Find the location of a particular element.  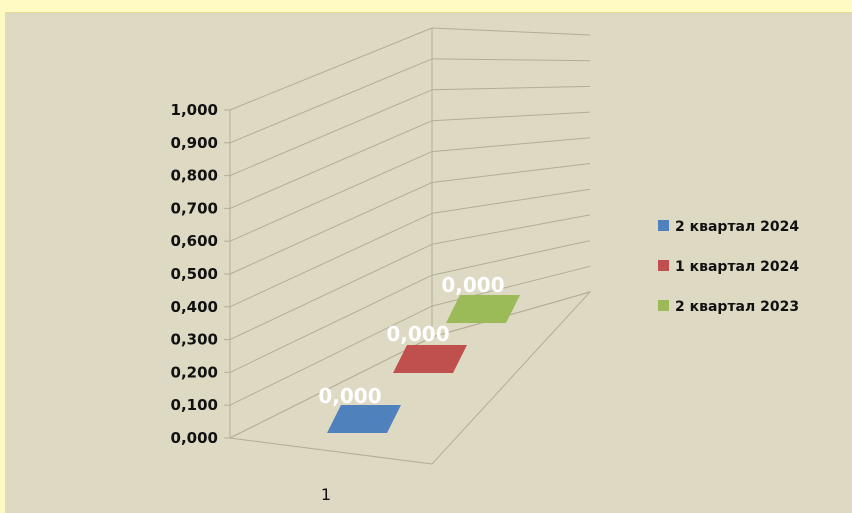

legend-label-1: 2 квартал 2024 is located at coordinates (737, 227).